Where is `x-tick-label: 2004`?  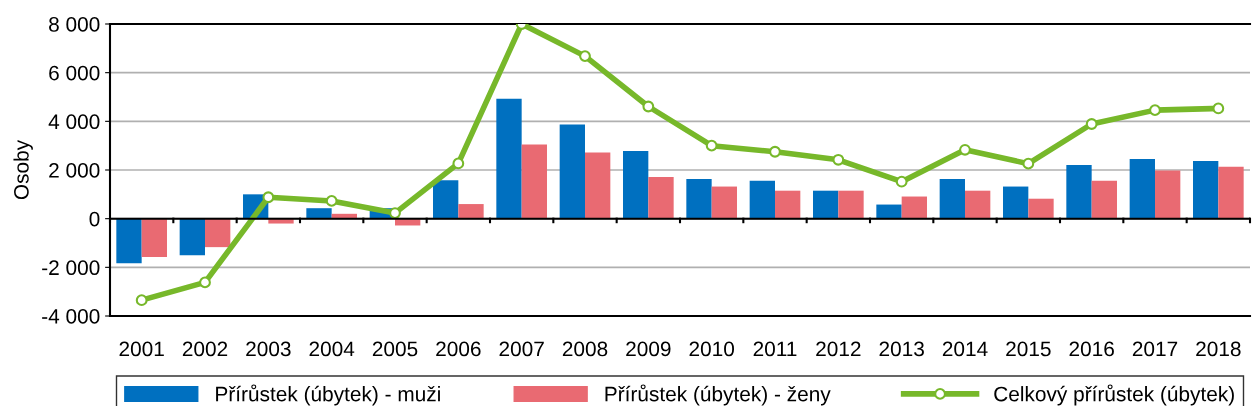 x-tick-label: 2004 is located at coordinates (332, 349).